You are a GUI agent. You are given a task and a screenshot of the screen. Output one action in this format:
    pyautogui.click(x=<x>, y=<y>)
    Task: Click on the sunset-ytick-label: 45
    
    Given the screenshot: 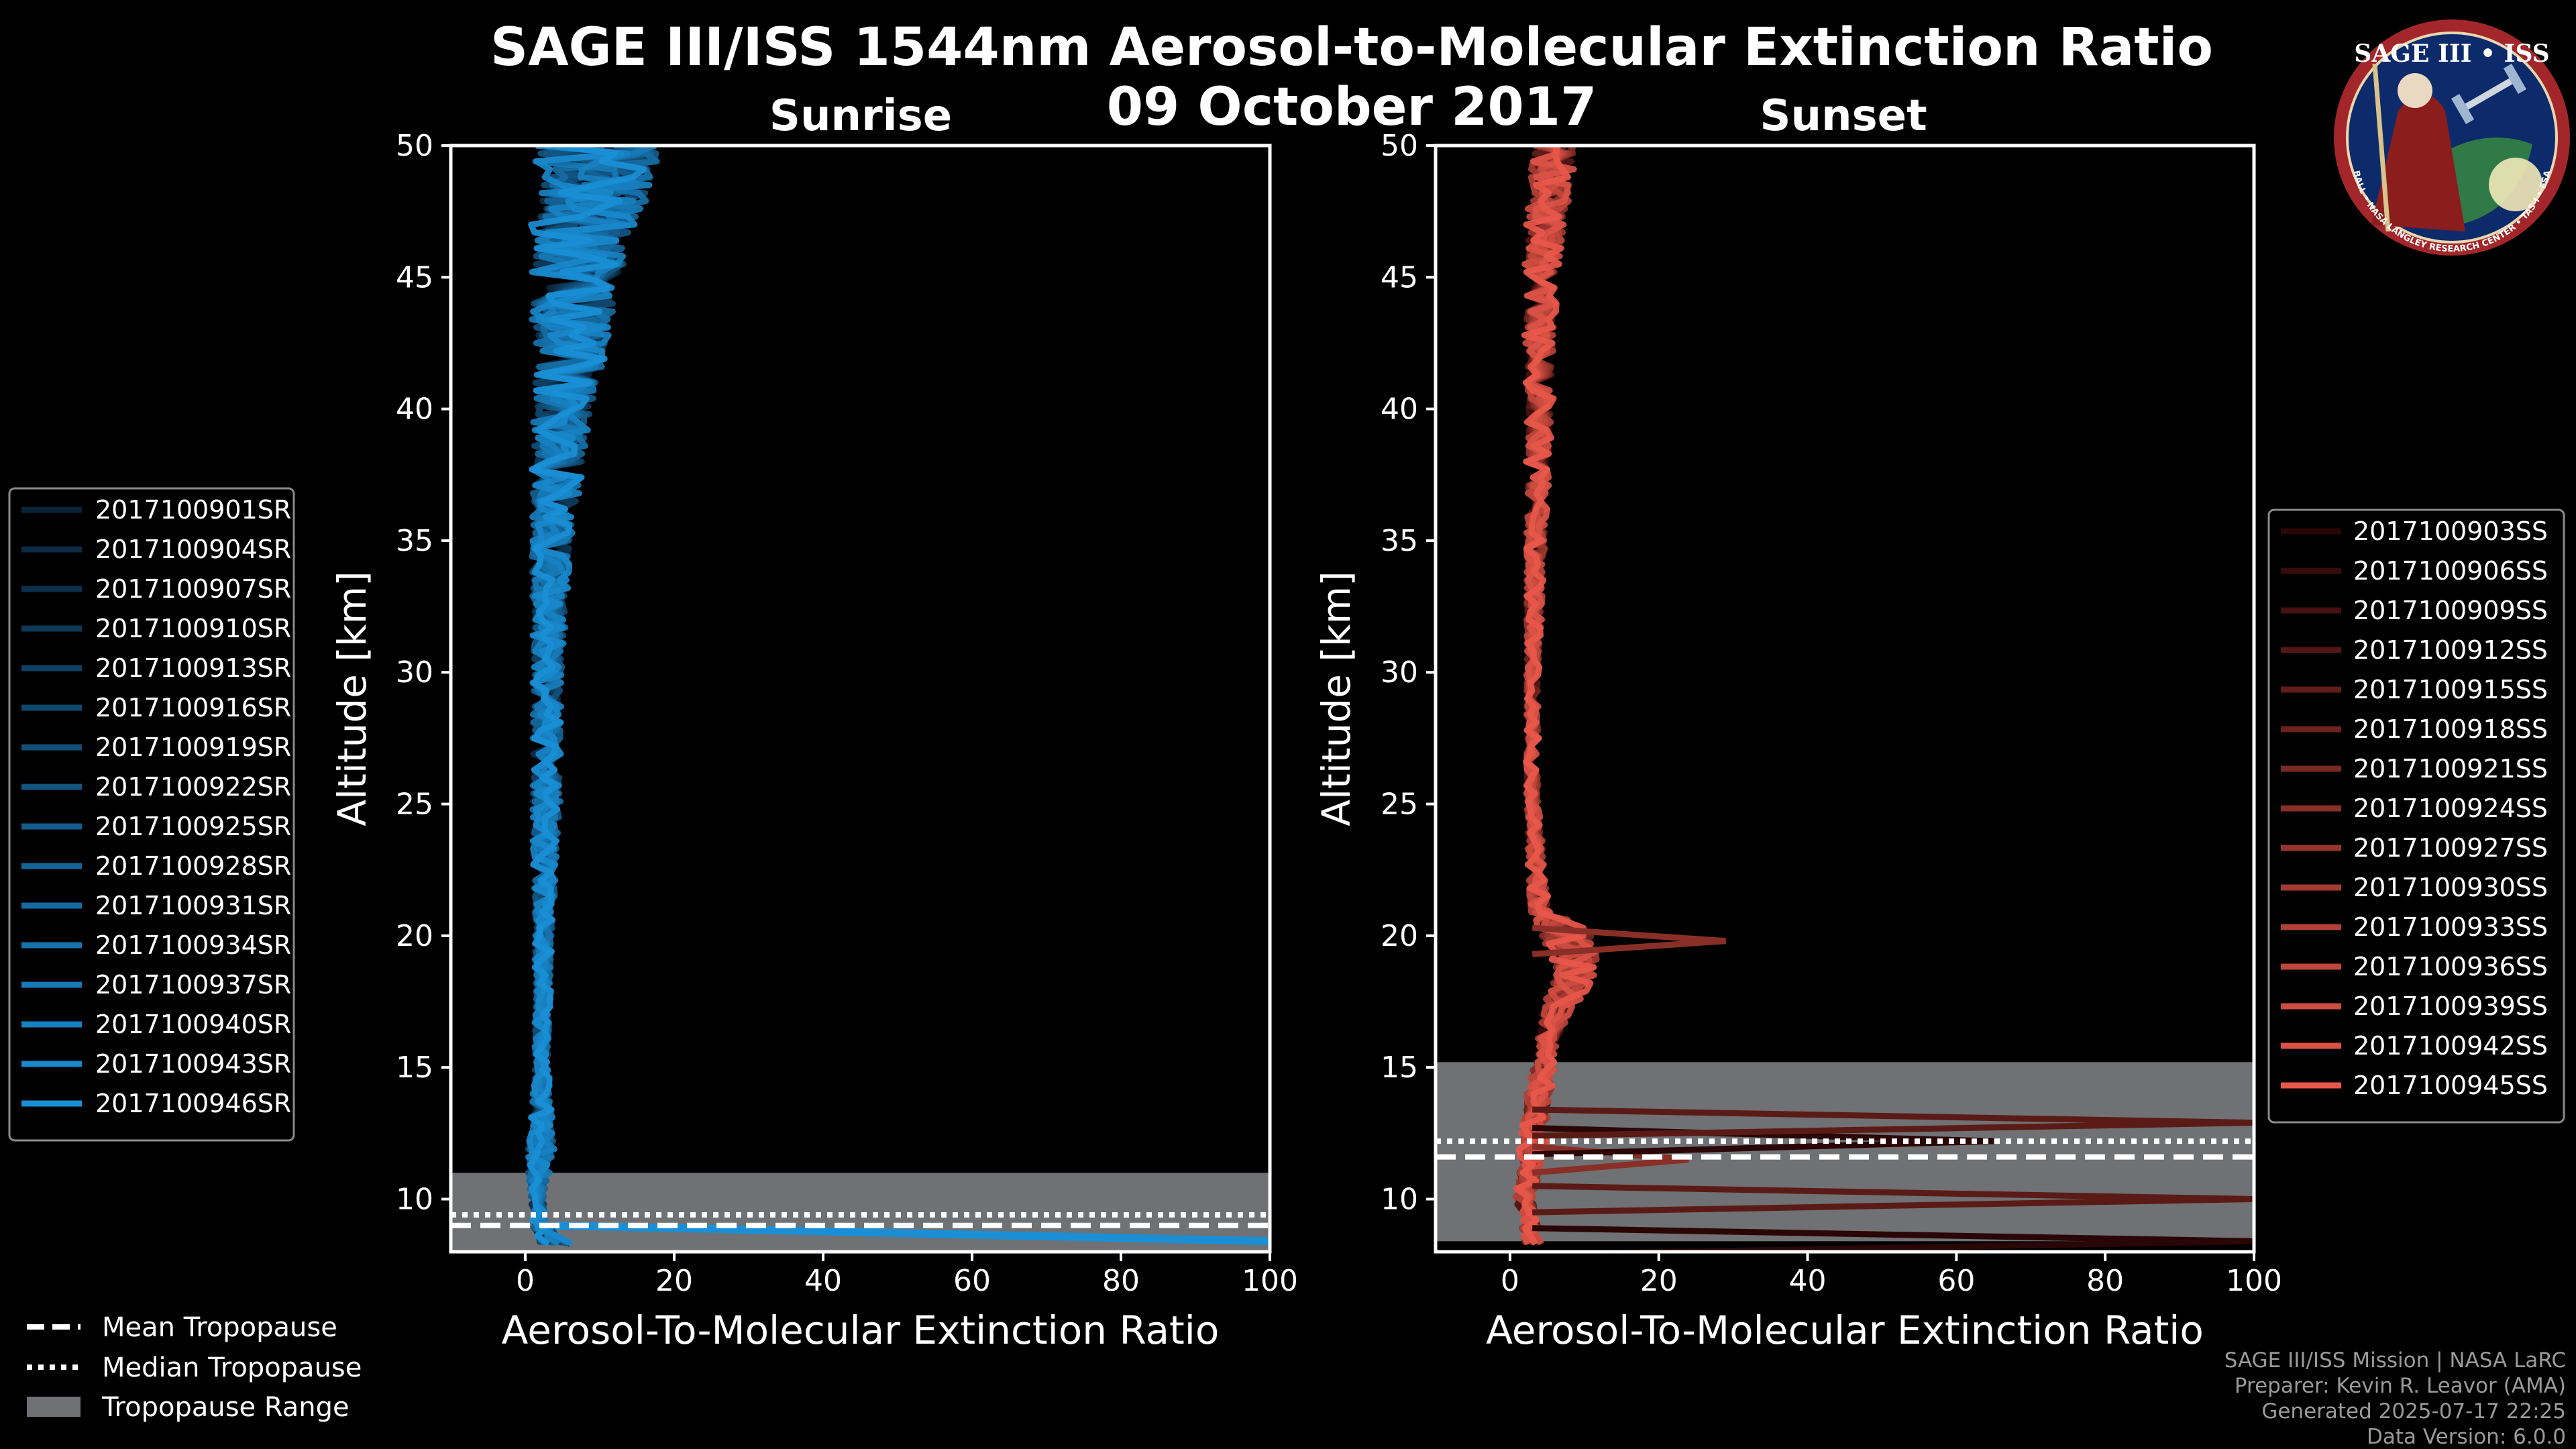 What is the action you would take?
    pyautogui.click(x=1399, y=277)
    